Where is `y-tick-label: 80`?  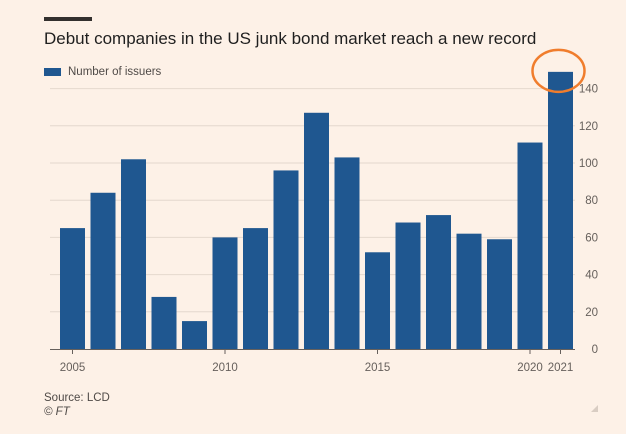
y-tick-label: 80 is located at coordinates (591, 201).